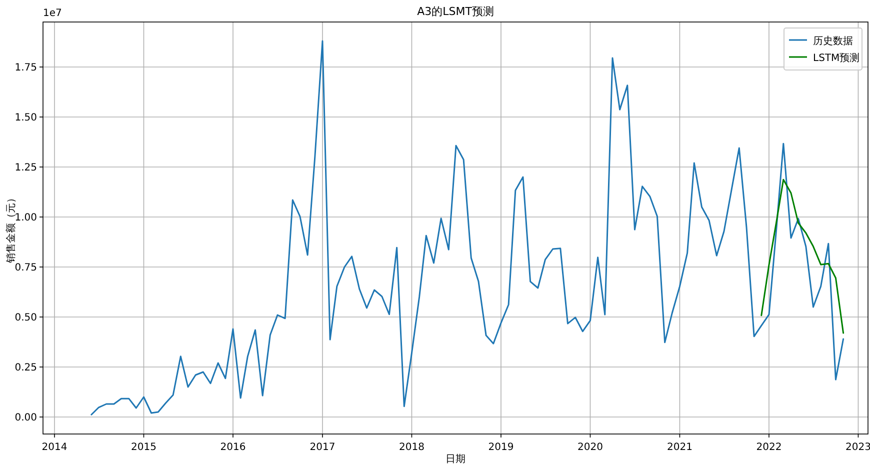 The height and width of the screenshot is (467, 870). I want to click on legend-label: LSTM预测, so click(836, 58).